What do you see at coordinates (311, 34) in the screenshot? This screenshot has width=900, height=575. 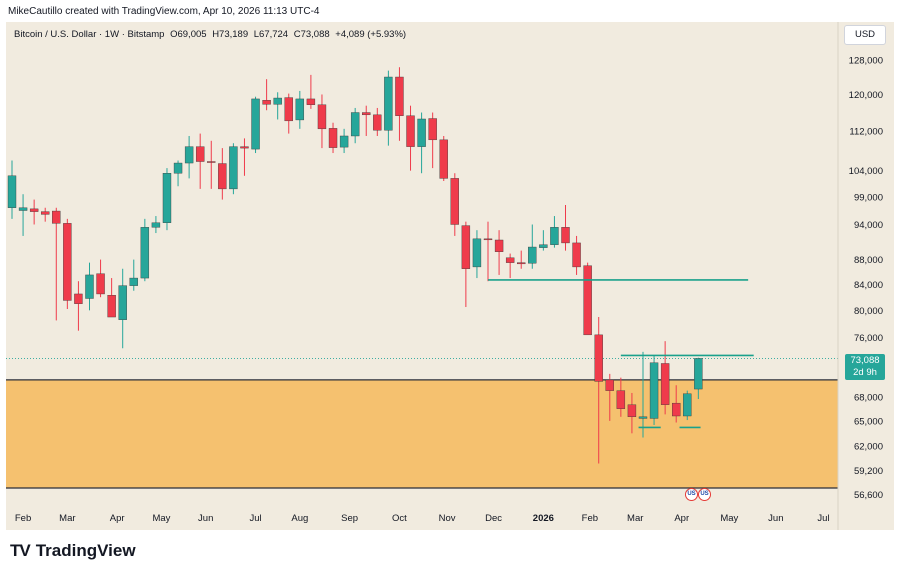 I see `close-value: C73,088` at bounding box center [311, 34].